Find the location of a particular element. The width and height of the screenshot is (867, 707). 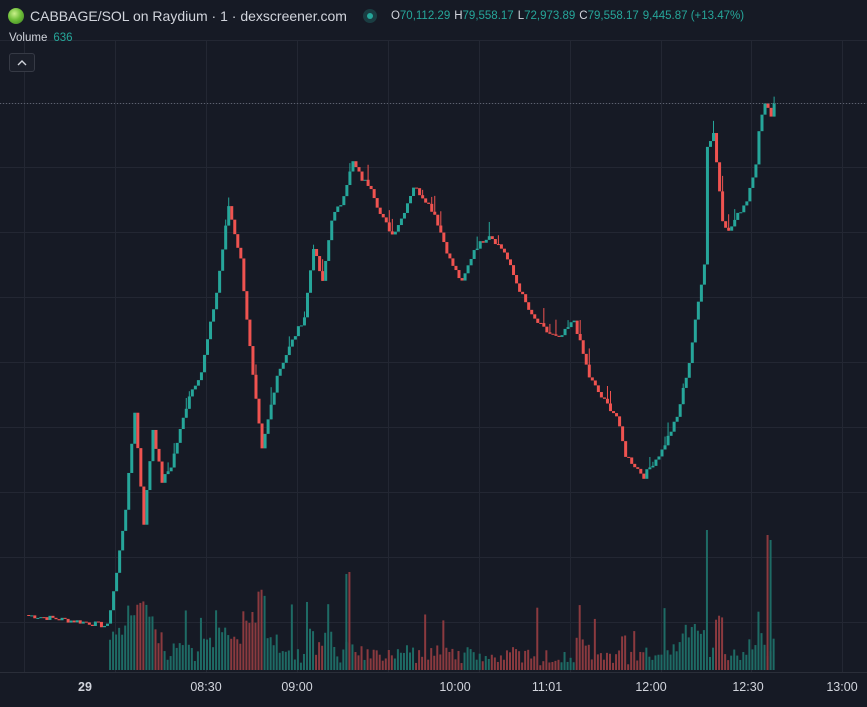

time-axis: 29 08:30 09:00 10:00 11:01 12:00 12:30 13:00 is located at coordinates (433, 683).